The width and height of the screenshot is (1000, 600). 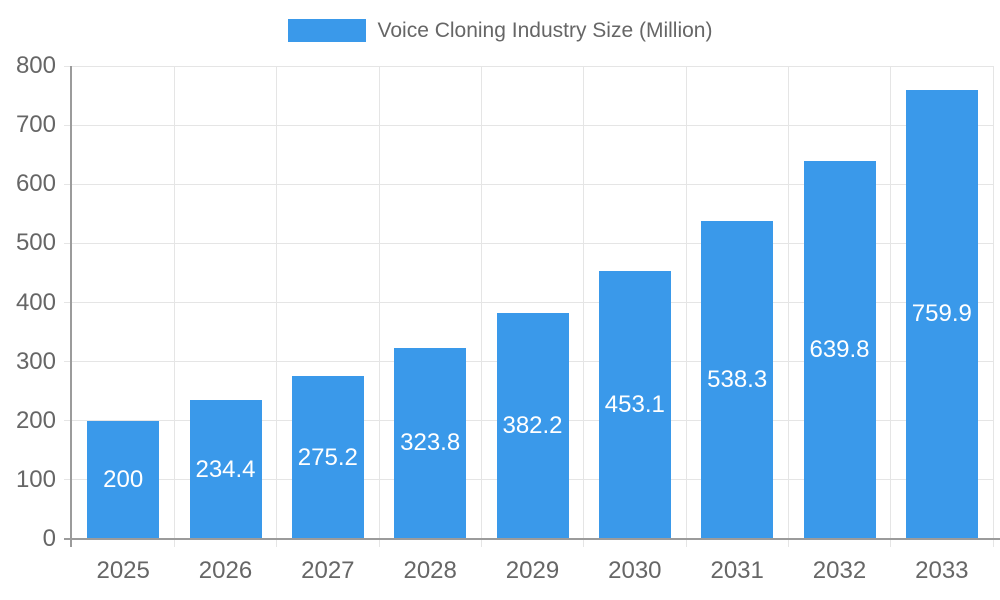 I want to click on x-tick-label-2031: 2031, so click(x=737, y=570).